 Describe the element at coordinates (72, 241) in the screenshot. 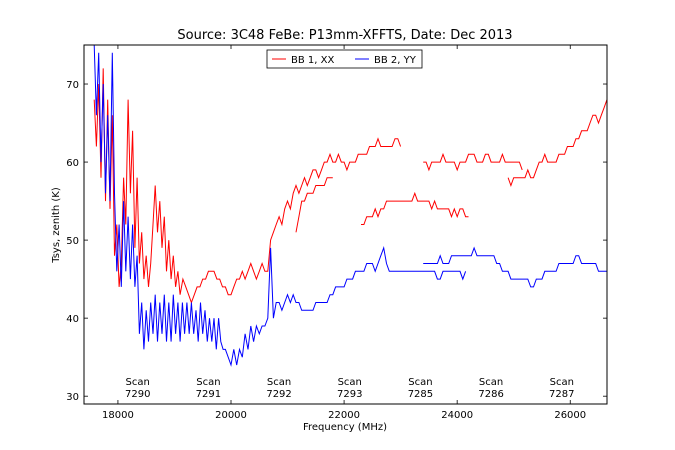

I see `y-tick-label: 50` at that location.